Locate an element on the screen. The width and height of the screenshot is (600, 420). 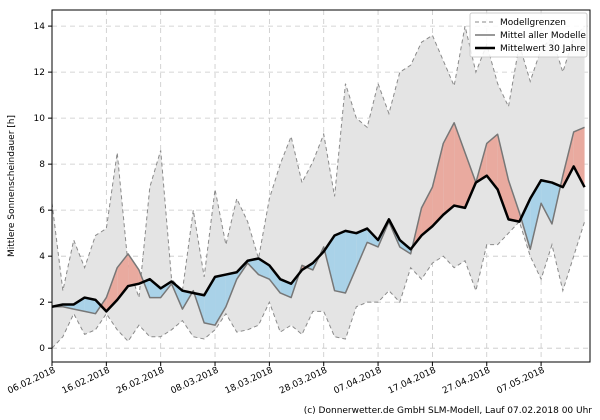
x-tick-label: 17.04.2018 is located at coordinates (412, 381).